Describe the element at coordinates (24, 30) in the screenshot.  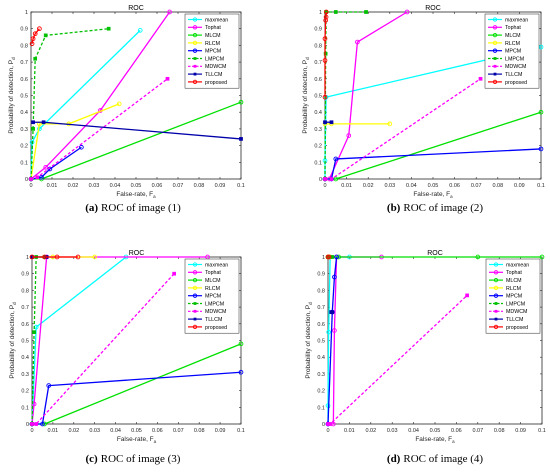
I see `y-tick-label: 0.9` at that location.